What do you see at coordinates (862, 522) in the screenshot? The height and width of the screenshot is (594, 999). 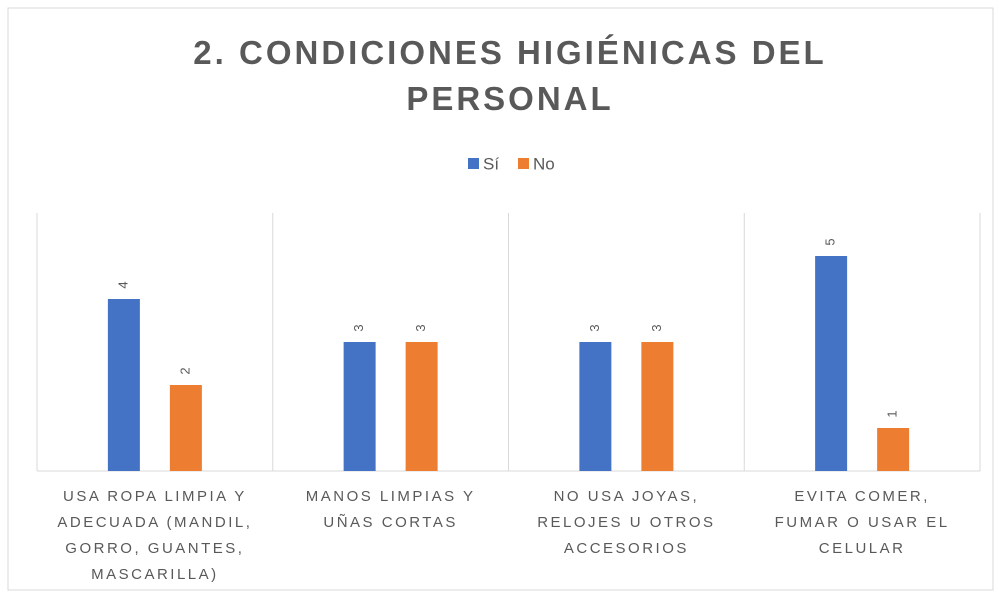 I see `x-tick-label: EVITA COMER, FUMAR O USAR EL CELULAR` at bounding box center [862, 522].